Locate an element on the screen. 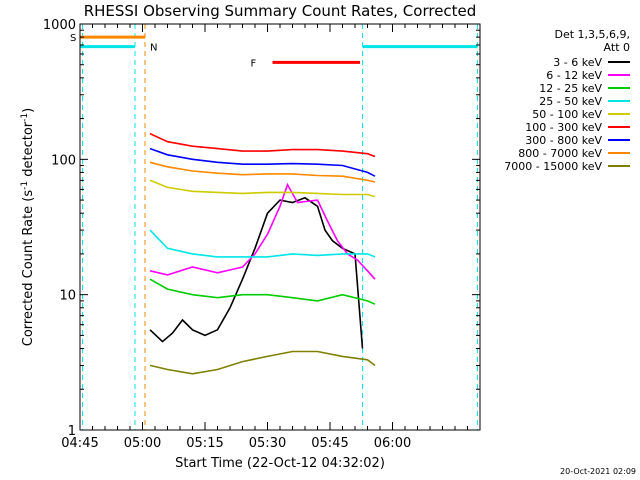 The image size is (640, 480). legend-label: 6 - 12 keV is located at coordinates (574, 75).